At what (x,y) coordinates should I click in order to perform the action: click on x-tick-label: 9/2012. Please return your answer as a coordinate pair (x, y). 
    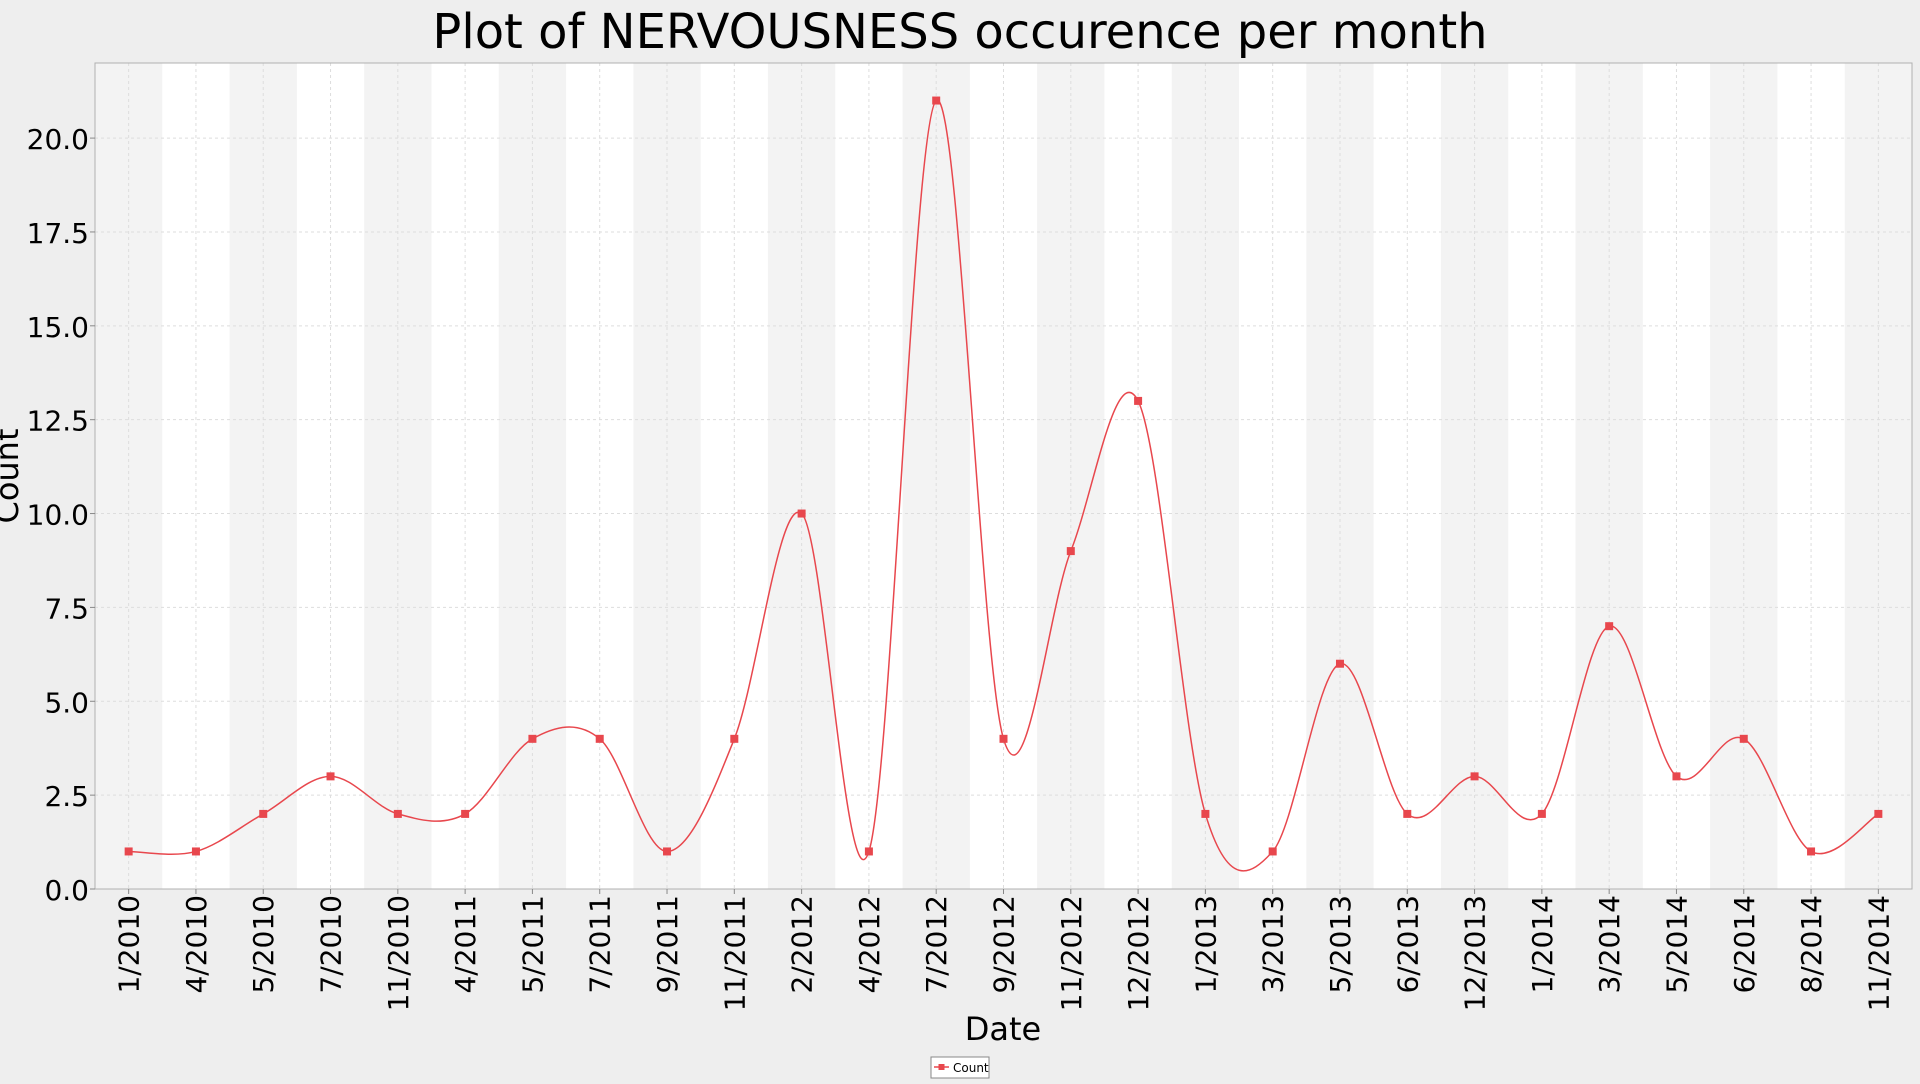
    Looking at the image, I should click on (1004, 944).